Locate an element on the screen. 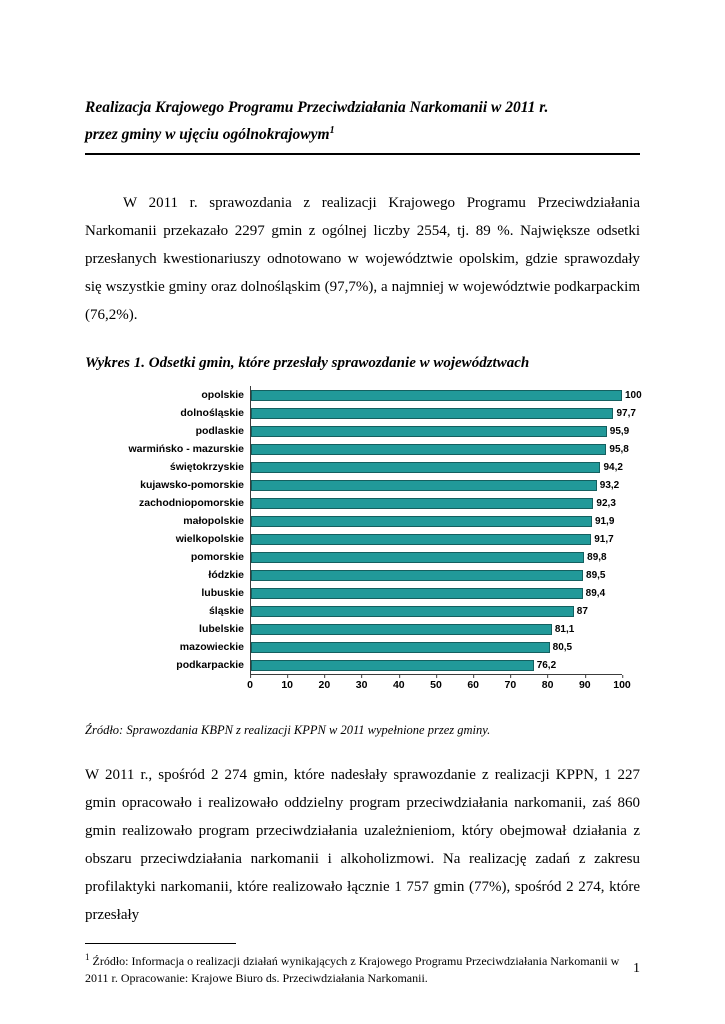 The image size is (725, 1024). chart-value-label: 100 is located at coordinates (633, 395).